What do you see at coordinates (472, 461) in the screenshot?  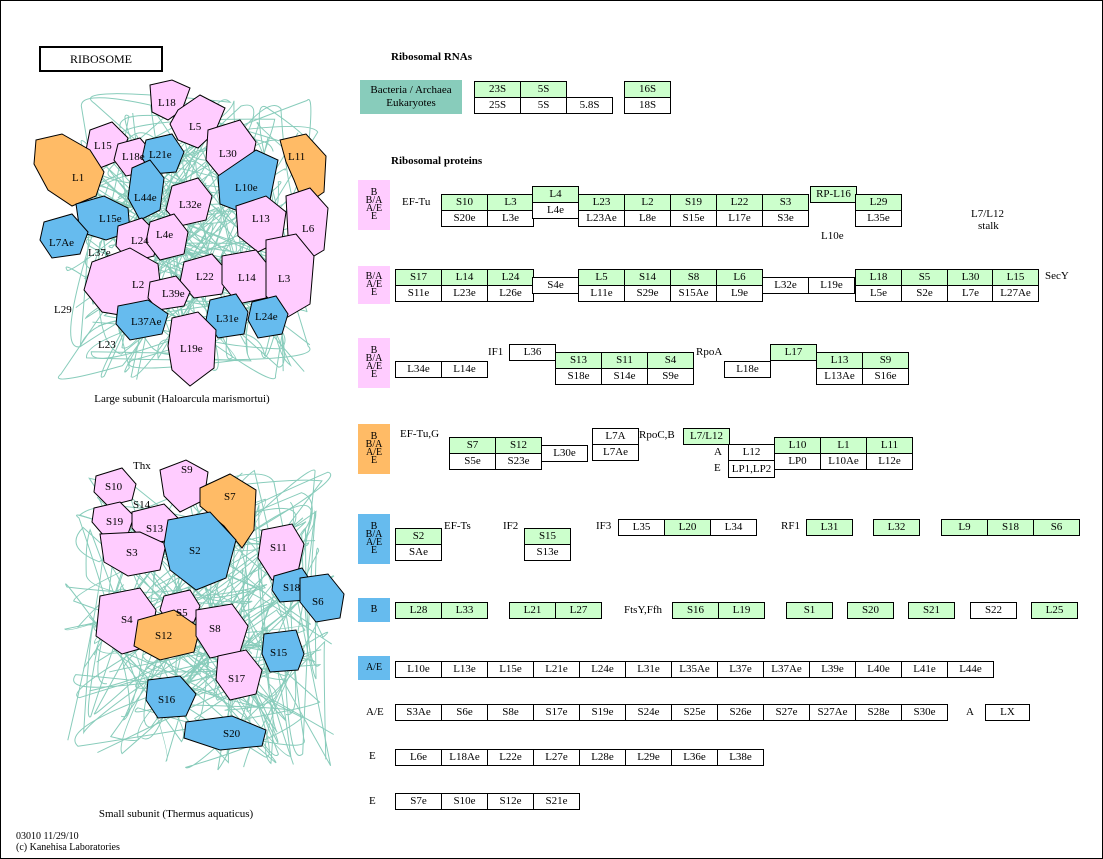 I see `gene-box: S5e` at bounding box center [472, 461].